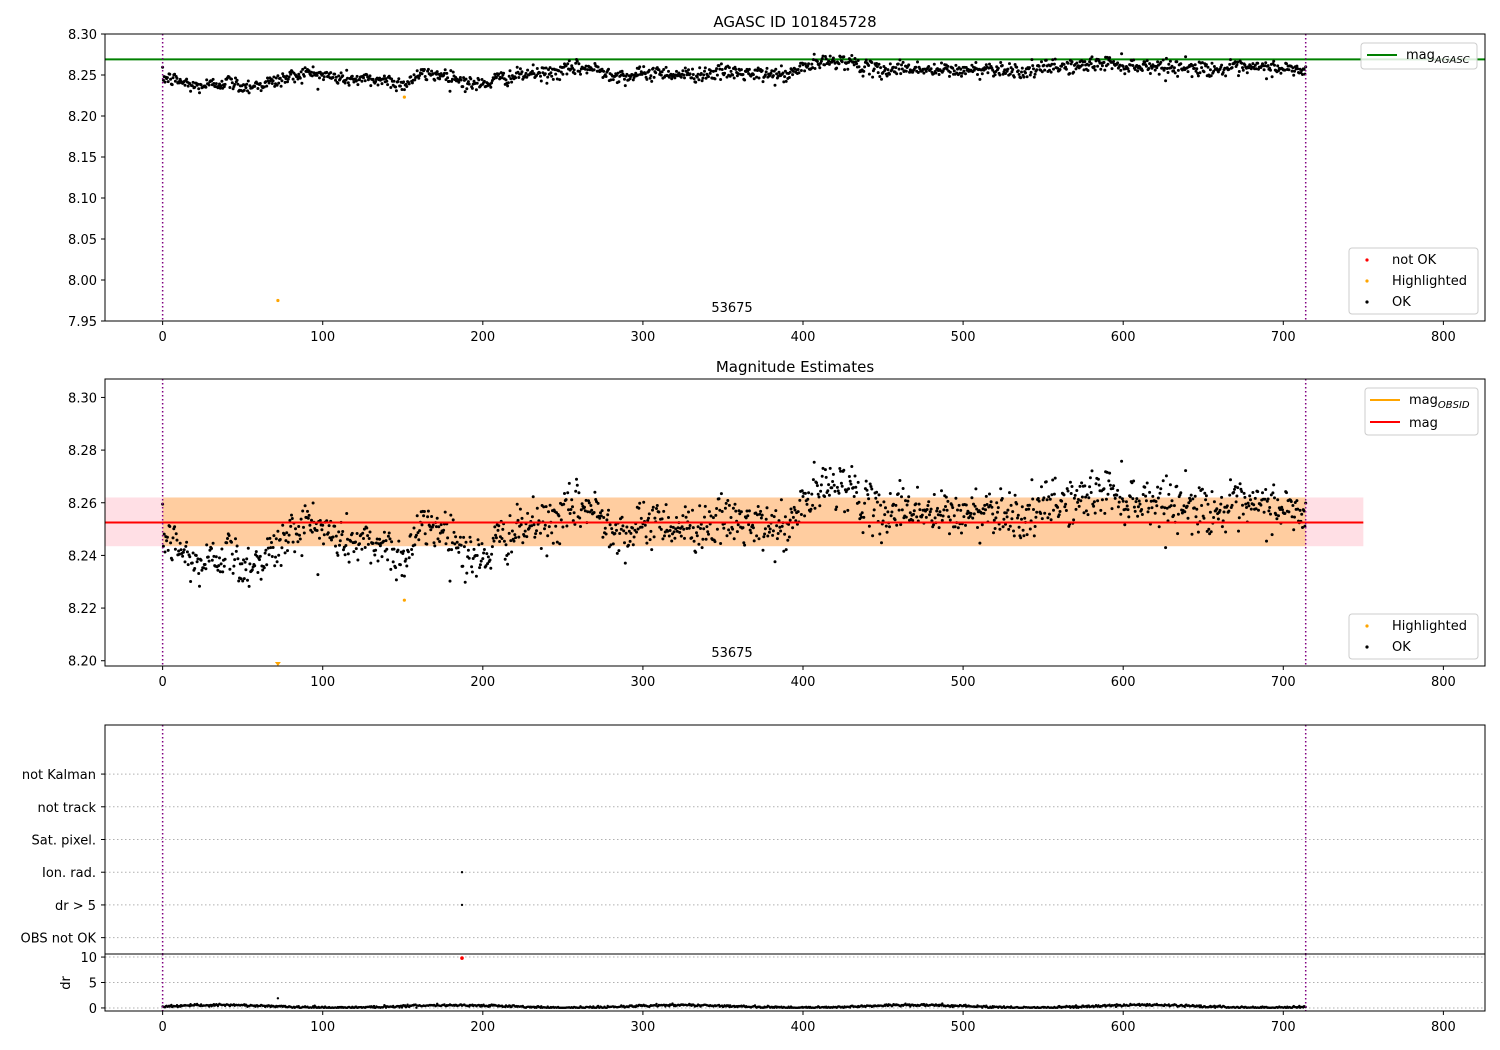 The height and width of the screenshot is (1050, 1500). What do you see at coordinates (64, 841) in the screenshot?
I see `flag-label: Sat. pixel.` at bounding box center [64, 841].